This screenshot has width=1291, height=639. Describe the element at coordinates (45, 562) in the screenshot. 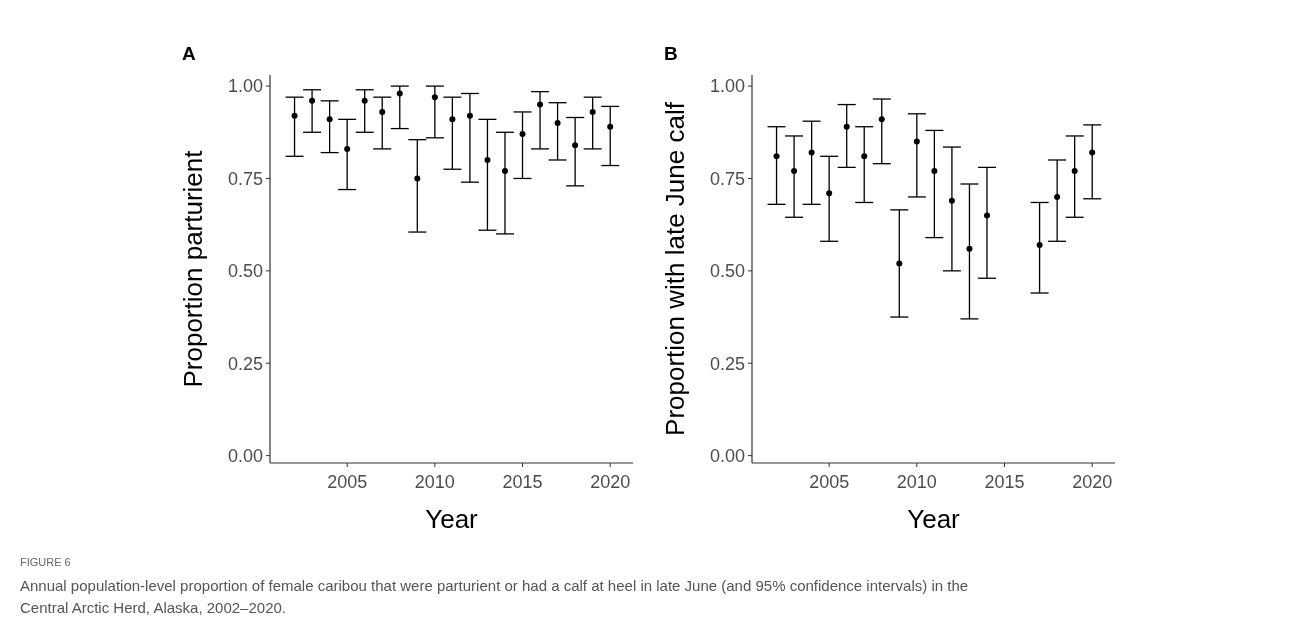

I see `caption: FIGURE 6` at that location.